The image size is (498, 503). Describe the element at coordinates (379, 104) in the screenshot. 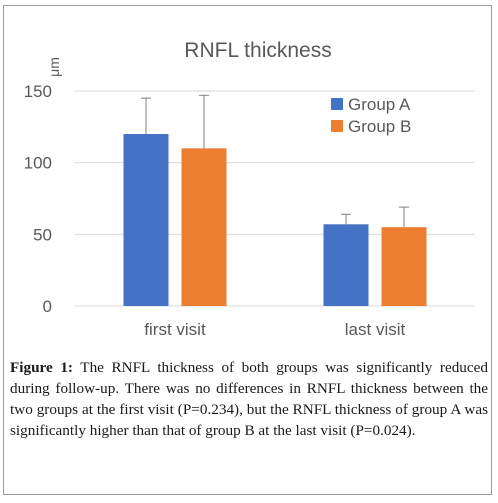

I see `legend-label: Group A` at that location.